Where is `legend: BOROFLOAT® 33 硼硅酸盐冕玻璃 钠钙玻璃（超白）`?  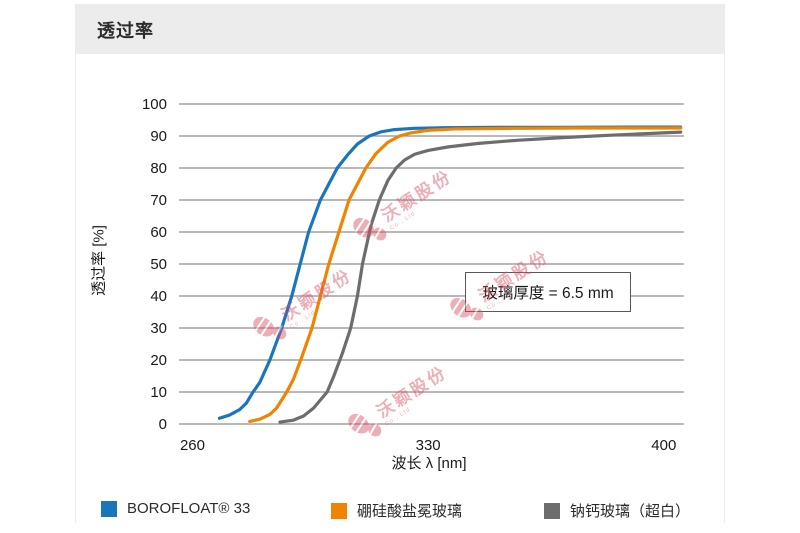
legend: BOROFLOAT® 33 硼硅酸盐冕玻璃 钠钙玻璃（超白） is located at coordinates (400, 512).